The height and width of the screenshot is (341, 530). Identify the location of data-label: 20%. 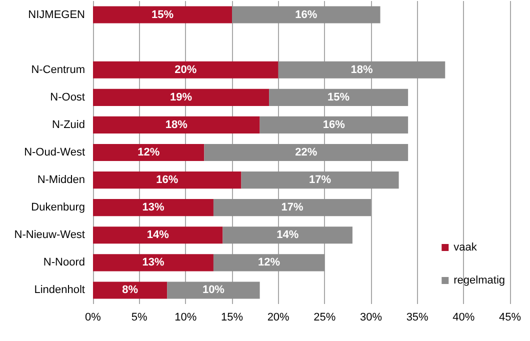
(185, 70).